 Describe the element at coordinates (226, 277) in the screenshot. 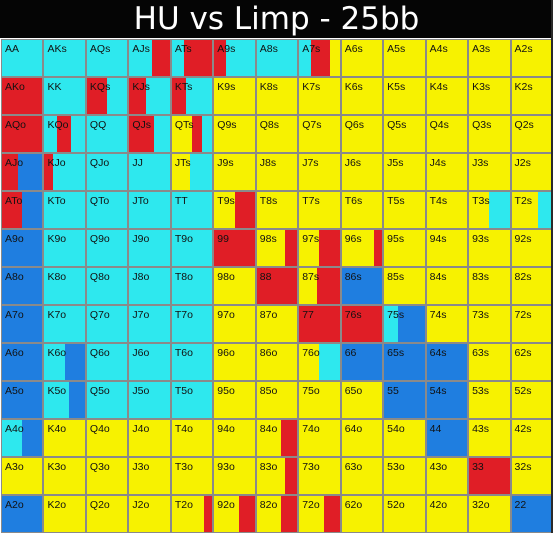

I see `hand-label: 98o` at that location.